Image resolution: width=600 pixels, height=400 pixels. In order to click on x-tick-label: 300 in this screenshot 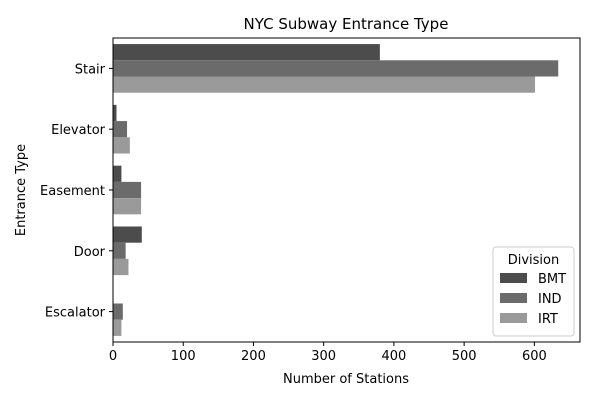, I will do `click(323, 356)`.